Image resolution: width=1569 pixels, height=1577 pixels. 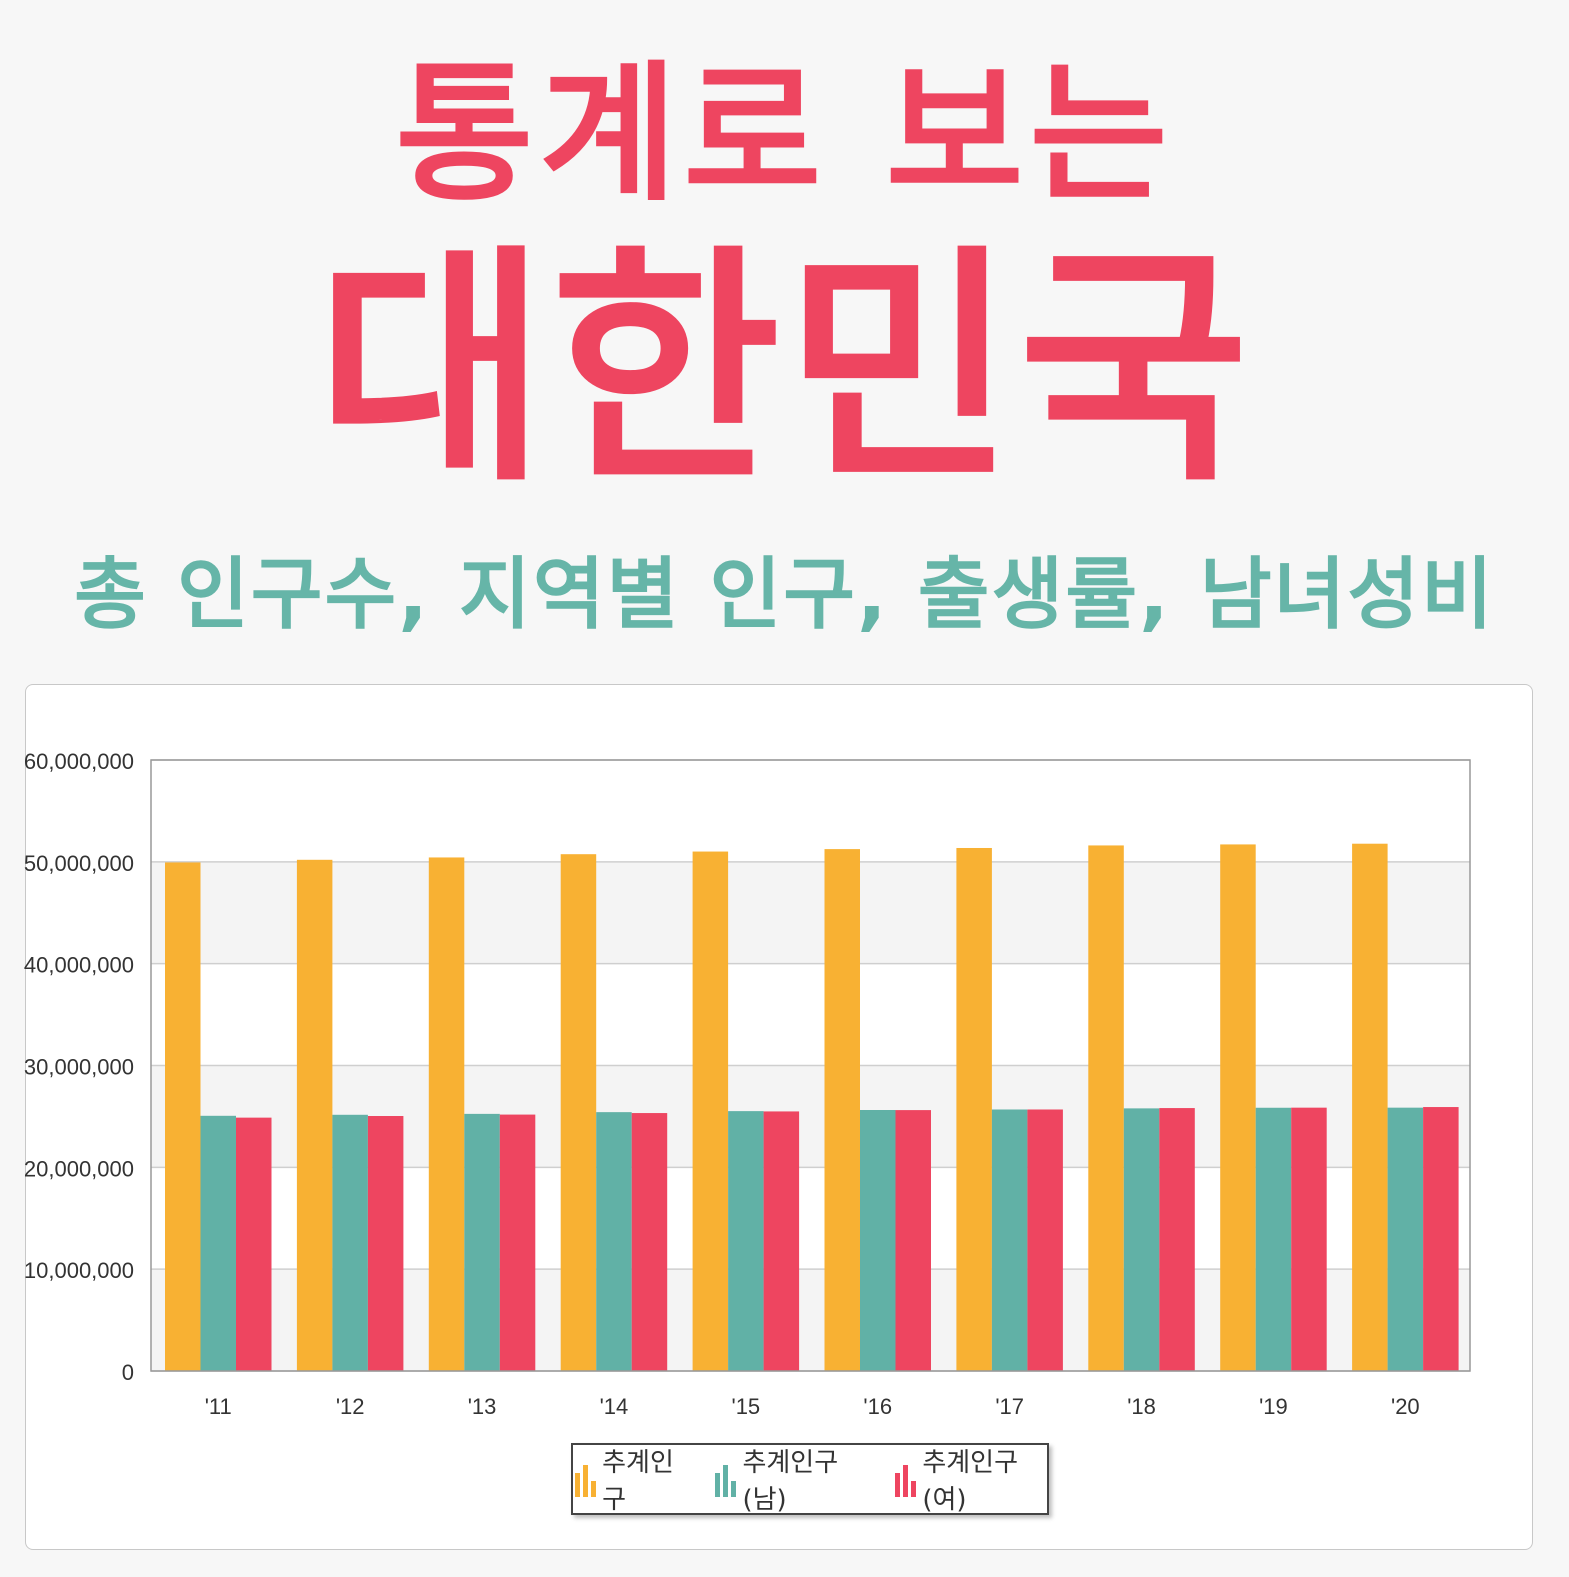 I want to click on chart-legend: 추계인구 추계인구(남) 추계인구(여), so click(x=810, y=1479).